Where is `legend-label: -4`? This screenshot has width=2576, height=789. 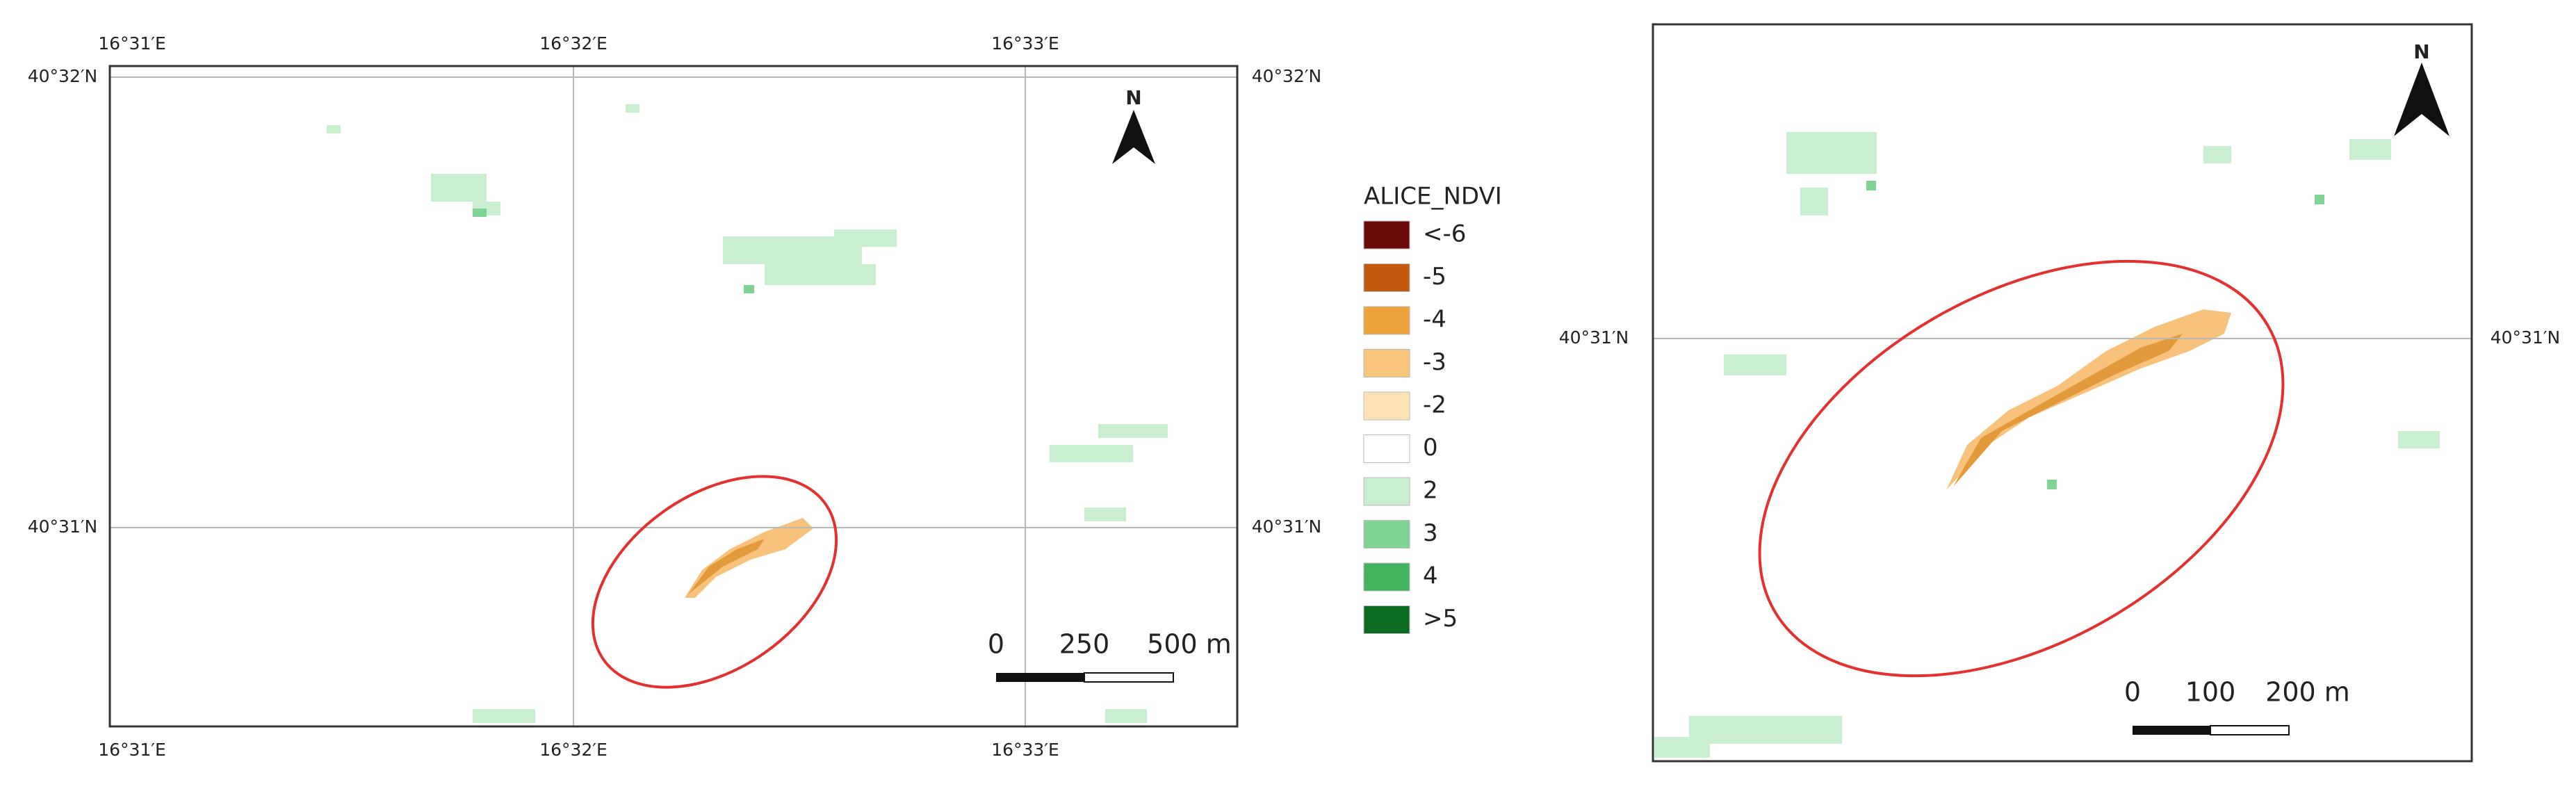
legend-label: -4 is located at coordinates (1434, 320).